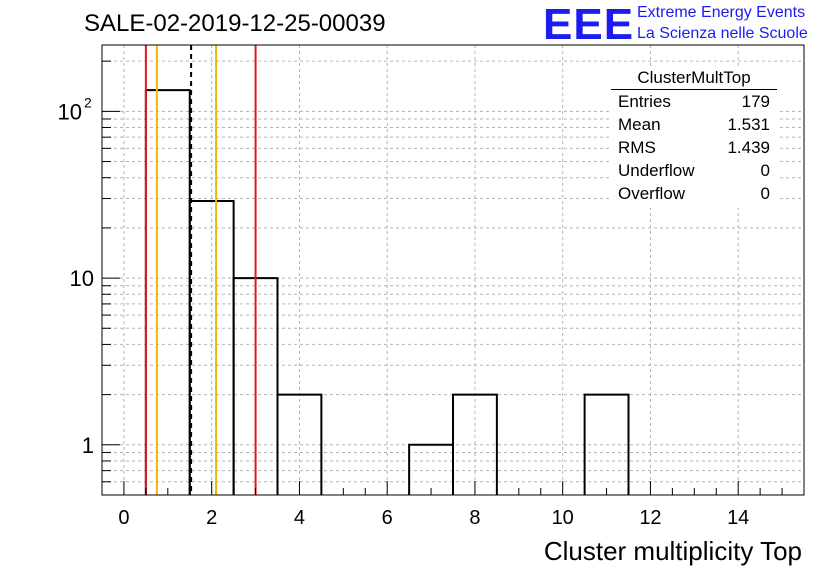 The width and height of the screenshot is (836, 572). I want to click on stats-key: Overflow, so click(652, 193).